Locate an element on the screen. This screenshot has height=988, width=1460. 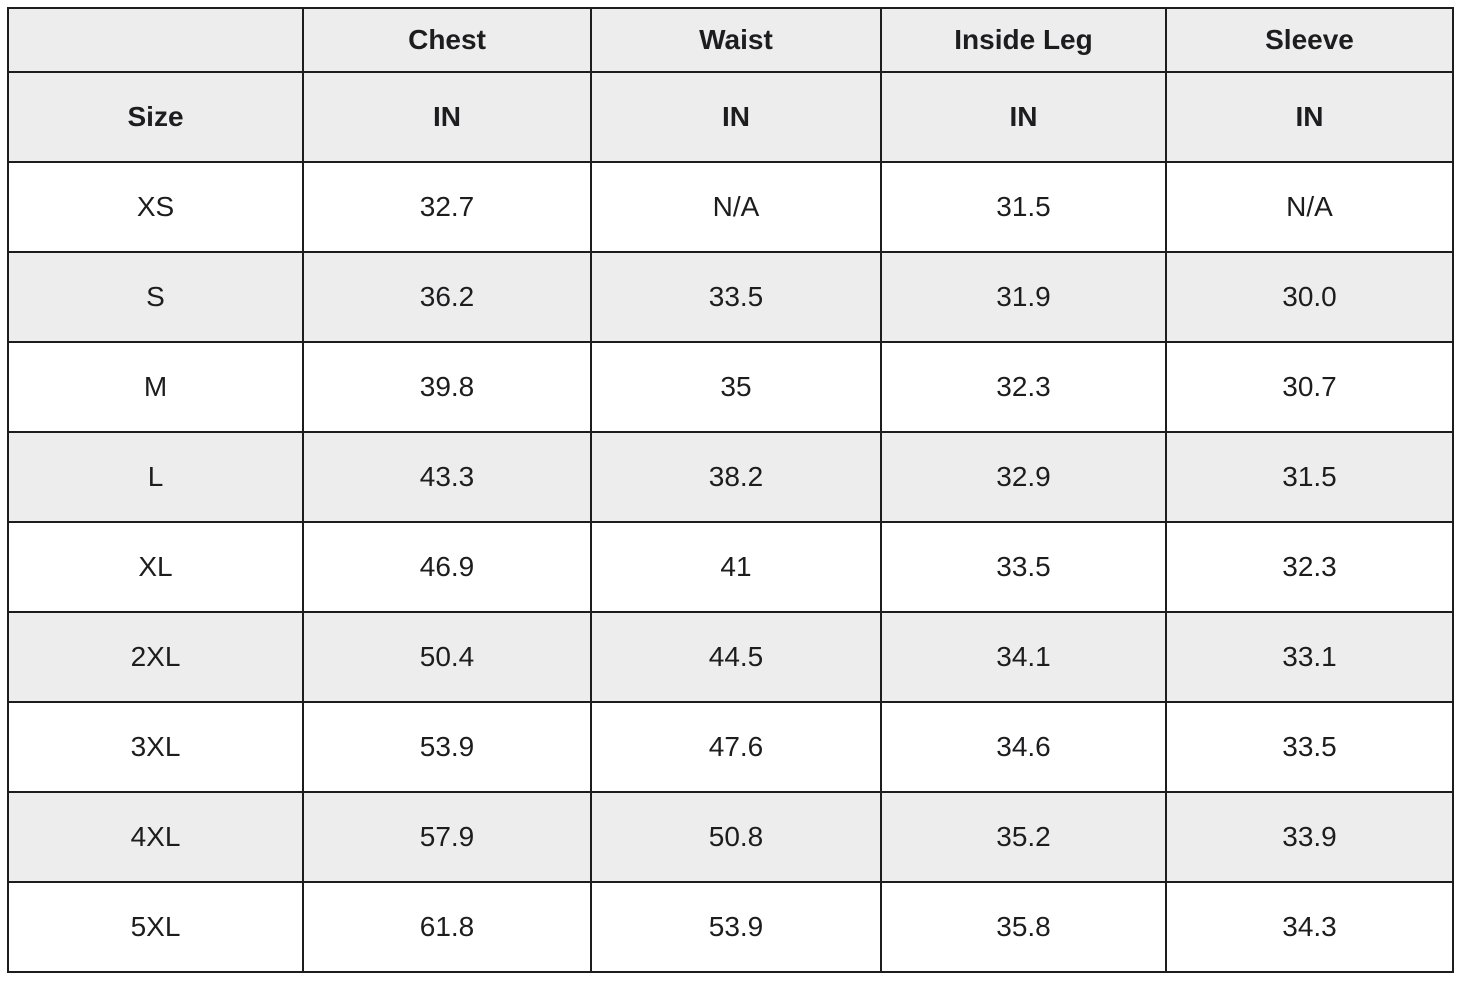
chest-value-cell: 61.8 is located at coordinates (447, 927).